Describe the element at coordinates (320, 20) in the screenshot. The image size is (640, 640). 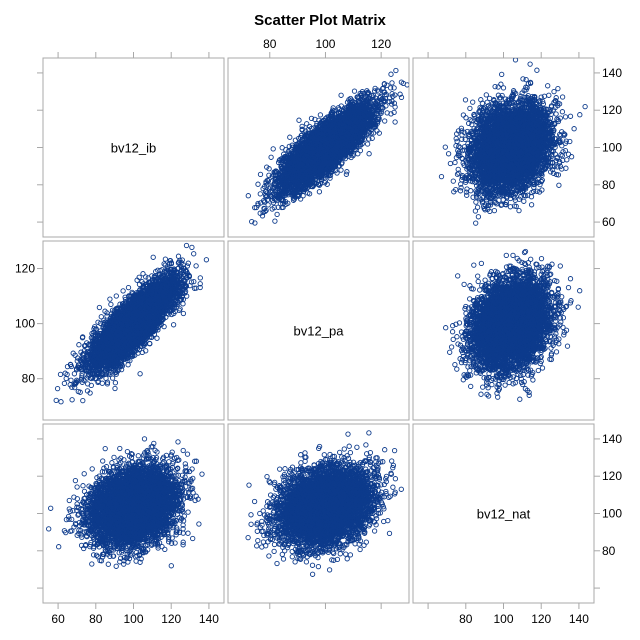
I see `chart-title: Scatter Plot Matrix` at that location.